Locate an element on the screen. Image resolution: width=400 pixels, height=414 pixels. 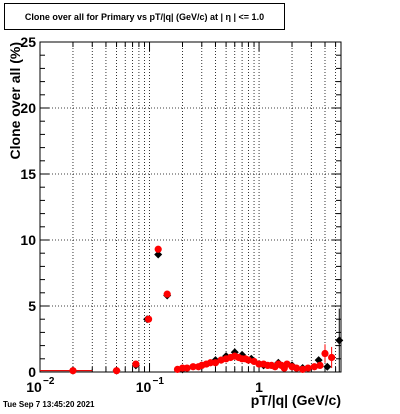
y-axis-label: Clone over all (%) is located at coordinates (15, 100).